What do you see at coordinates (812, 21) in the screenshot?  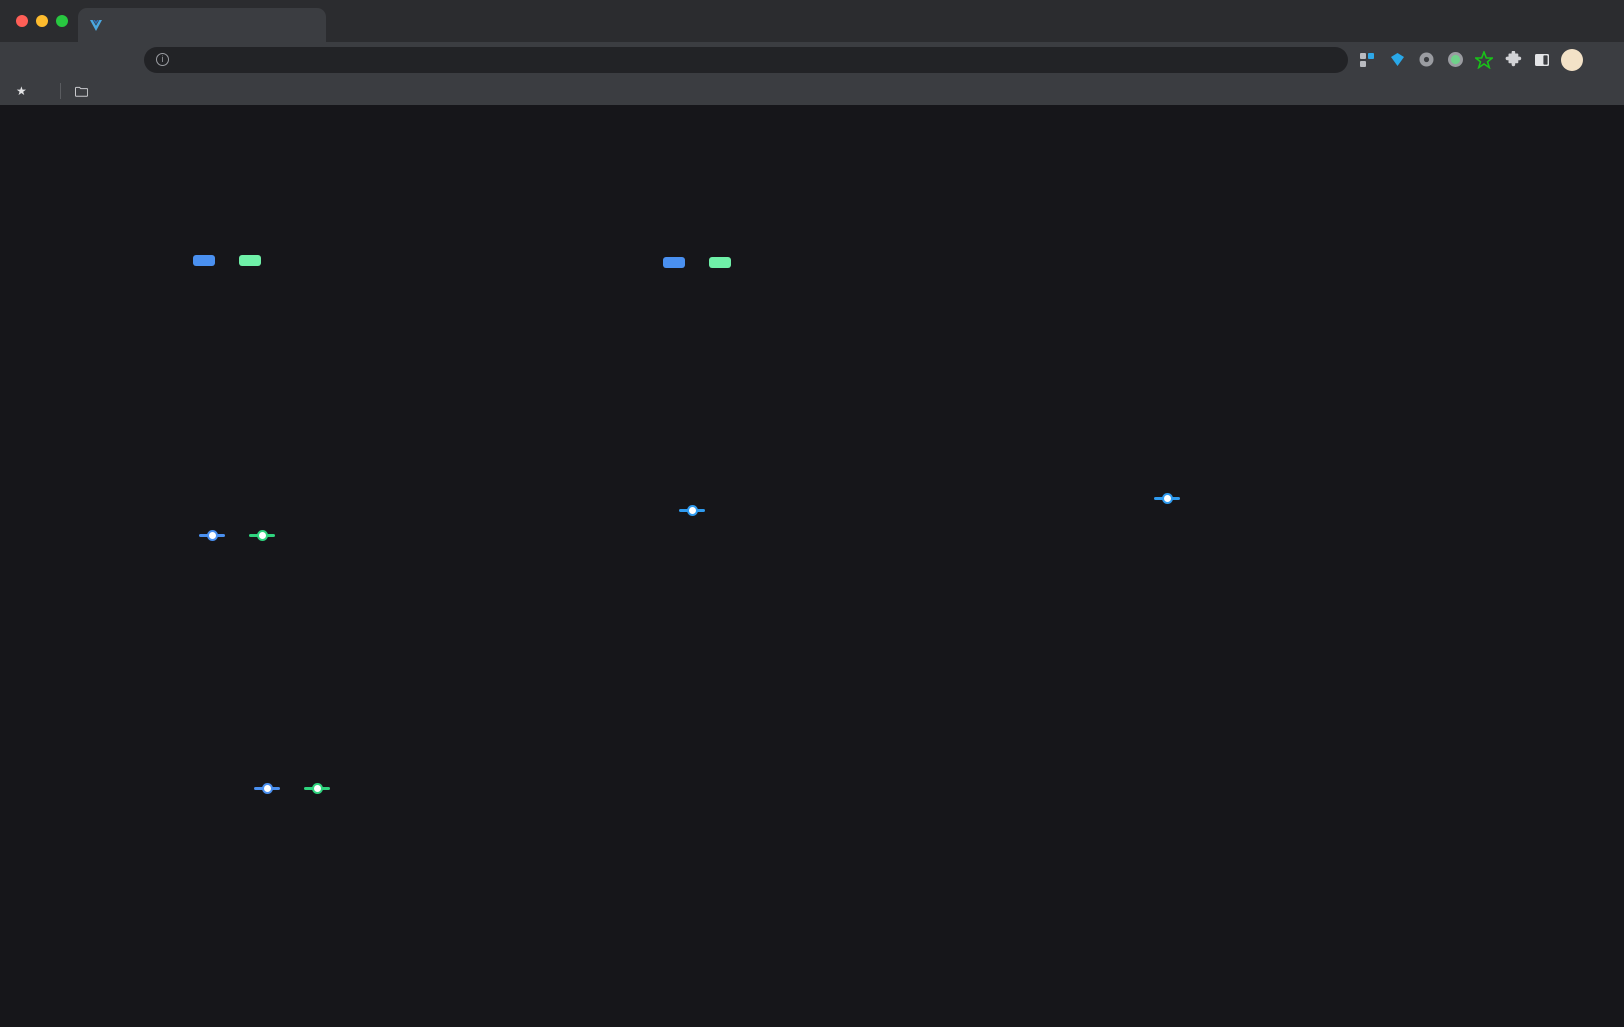 I see `browser-titlebar` at bounding box center [812, 21].